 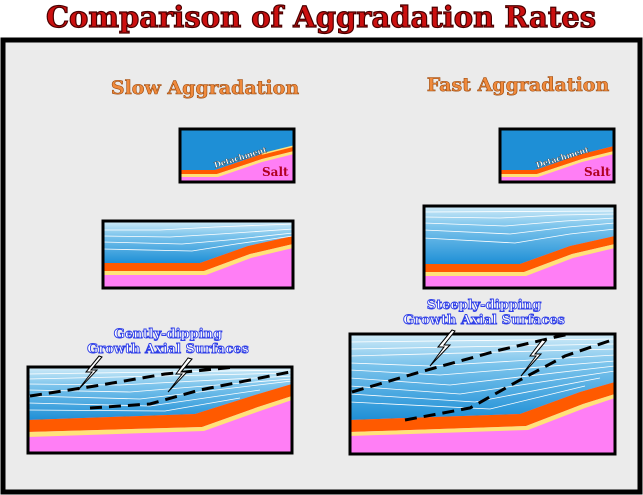 I want to click on slow-stage-1-panel, so click(x=237, y=155).